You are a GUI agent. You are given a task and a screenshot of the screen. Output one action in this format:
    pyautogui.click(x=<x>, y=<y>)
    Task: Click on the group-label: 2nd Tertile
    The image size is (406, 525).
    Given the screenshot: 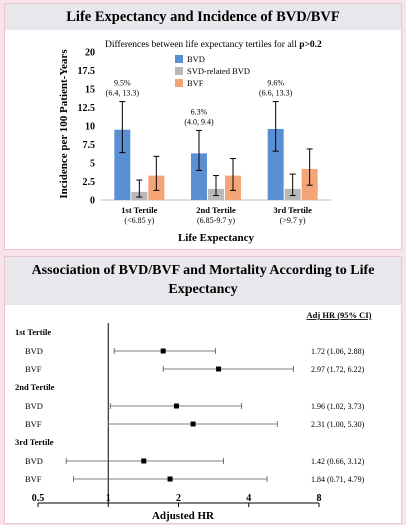 What is the action you would take?
    pyautogui.click(x=35, y=387)
    